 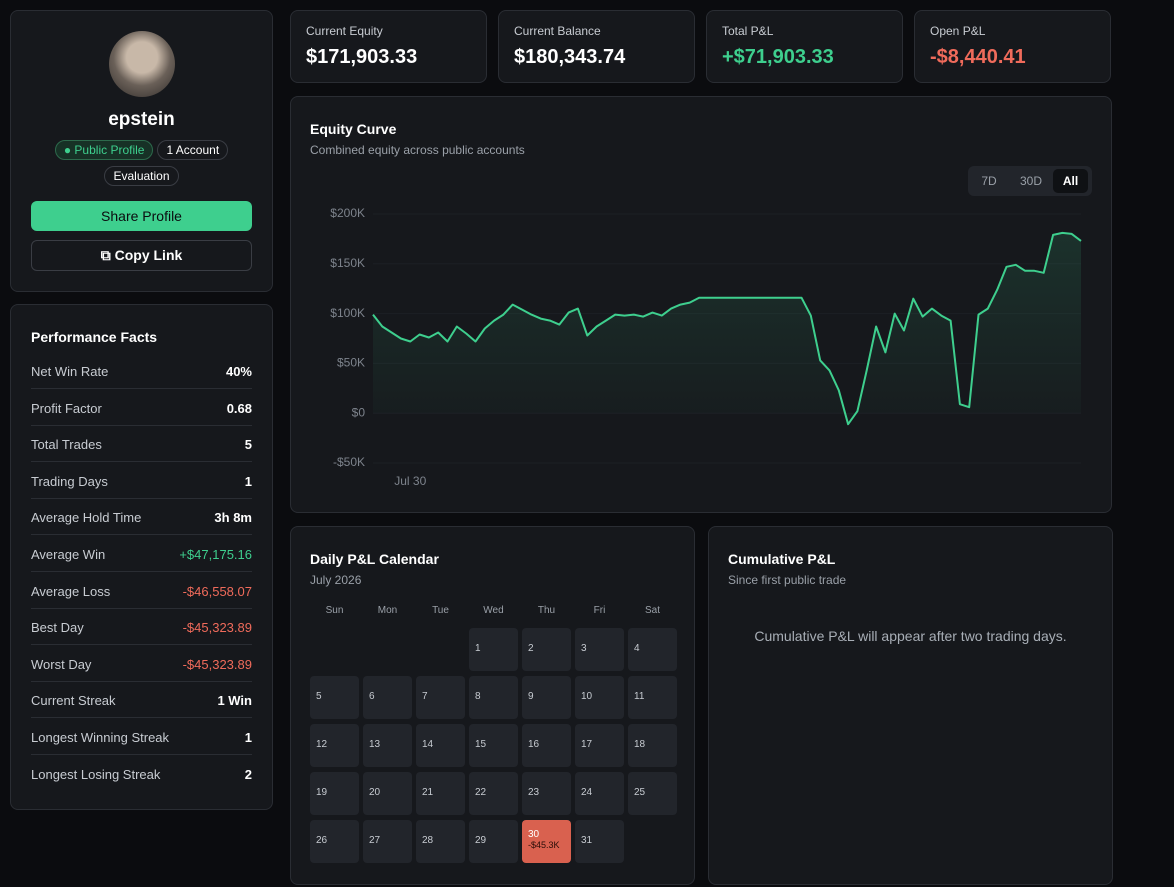 I want to click on day-cell: 26, so click(x=334, y=841).